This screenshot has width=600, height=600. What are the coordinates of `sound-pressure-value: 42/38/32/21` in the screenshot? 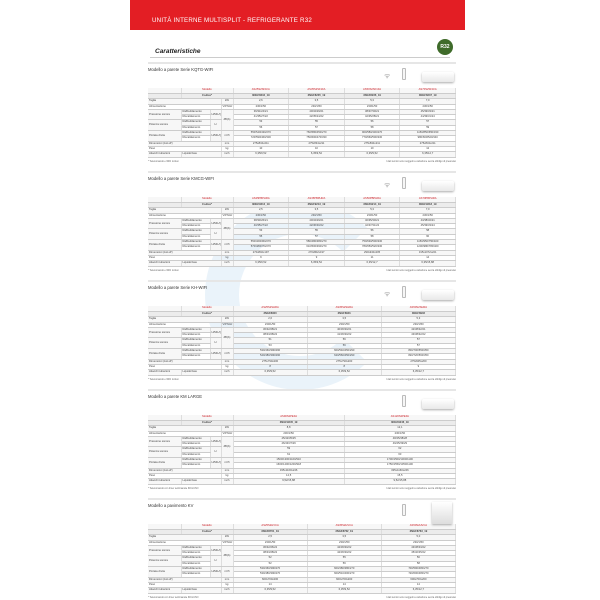 It's located at (419, 330).